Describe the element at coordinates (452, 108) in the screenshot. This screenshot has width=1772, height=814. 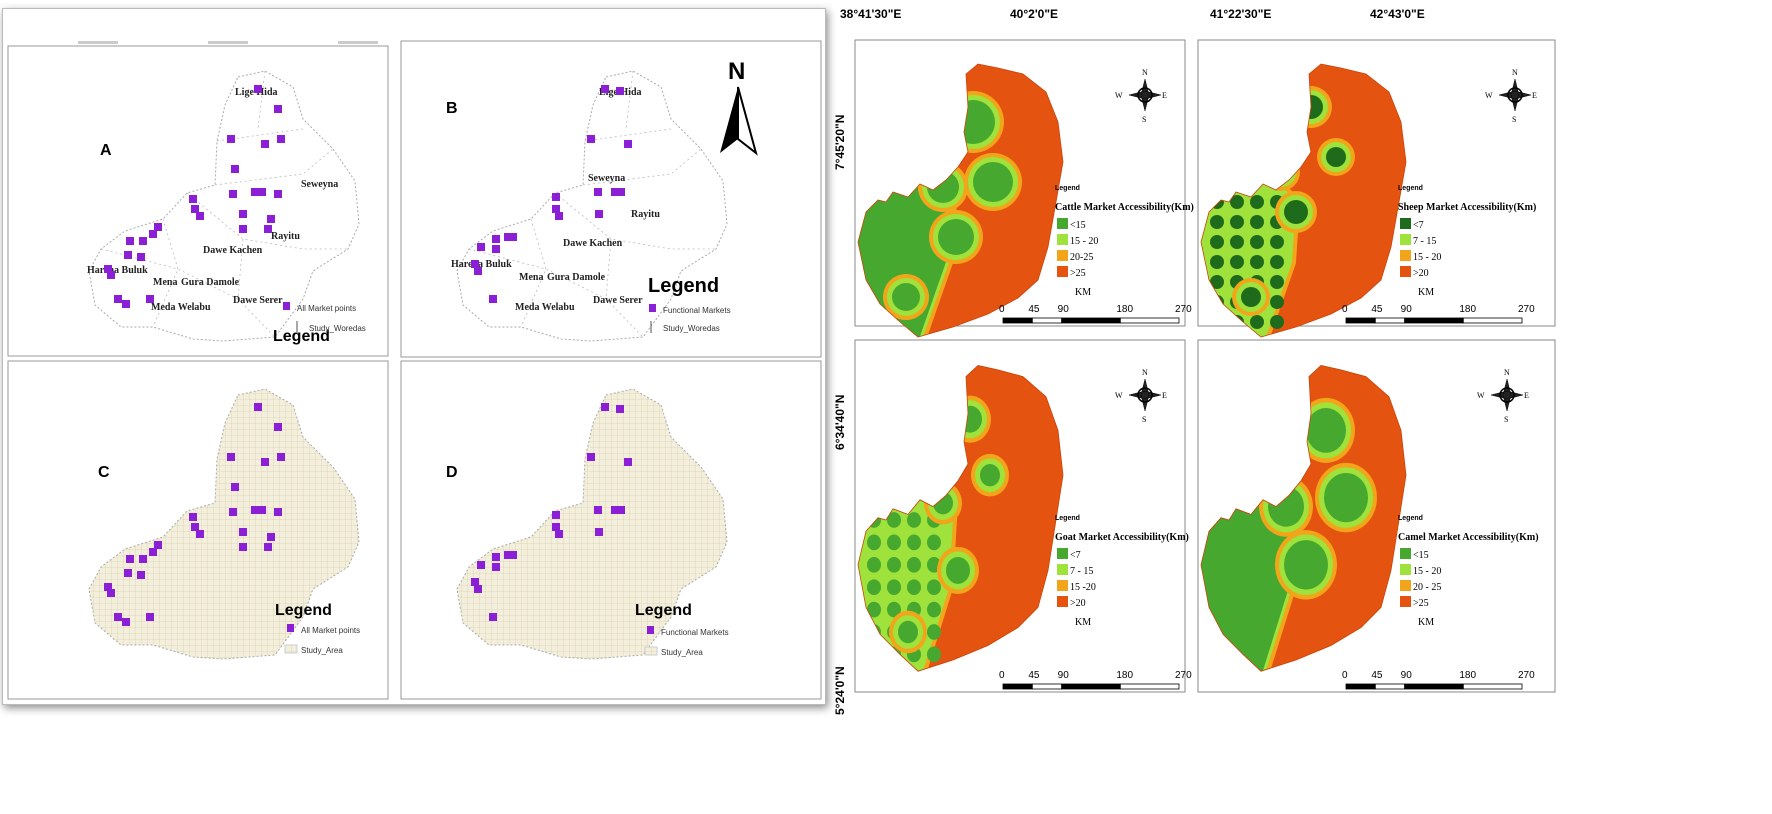
I see `panel-letter: B` at that location.